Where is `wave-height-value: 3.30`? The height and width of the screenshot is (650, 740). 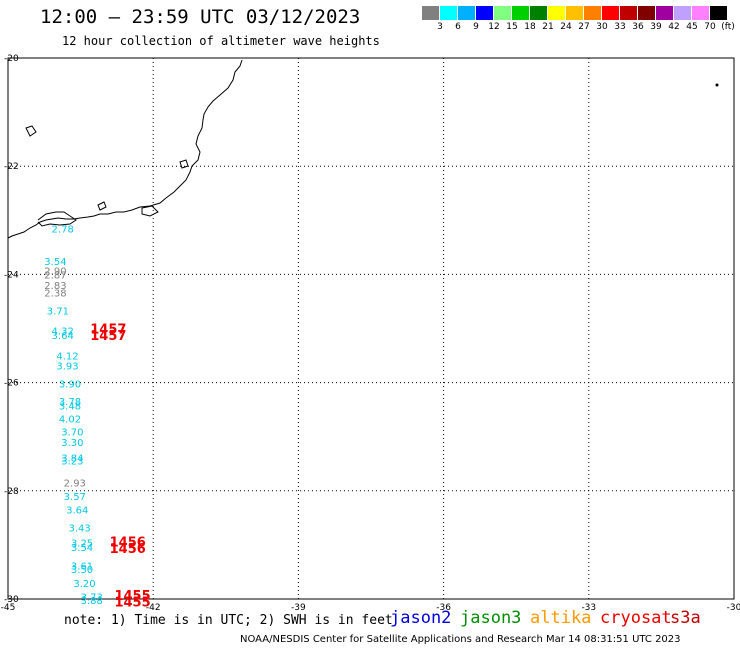
wave-height-value: 3.30 is located at coordinates (72, 443).